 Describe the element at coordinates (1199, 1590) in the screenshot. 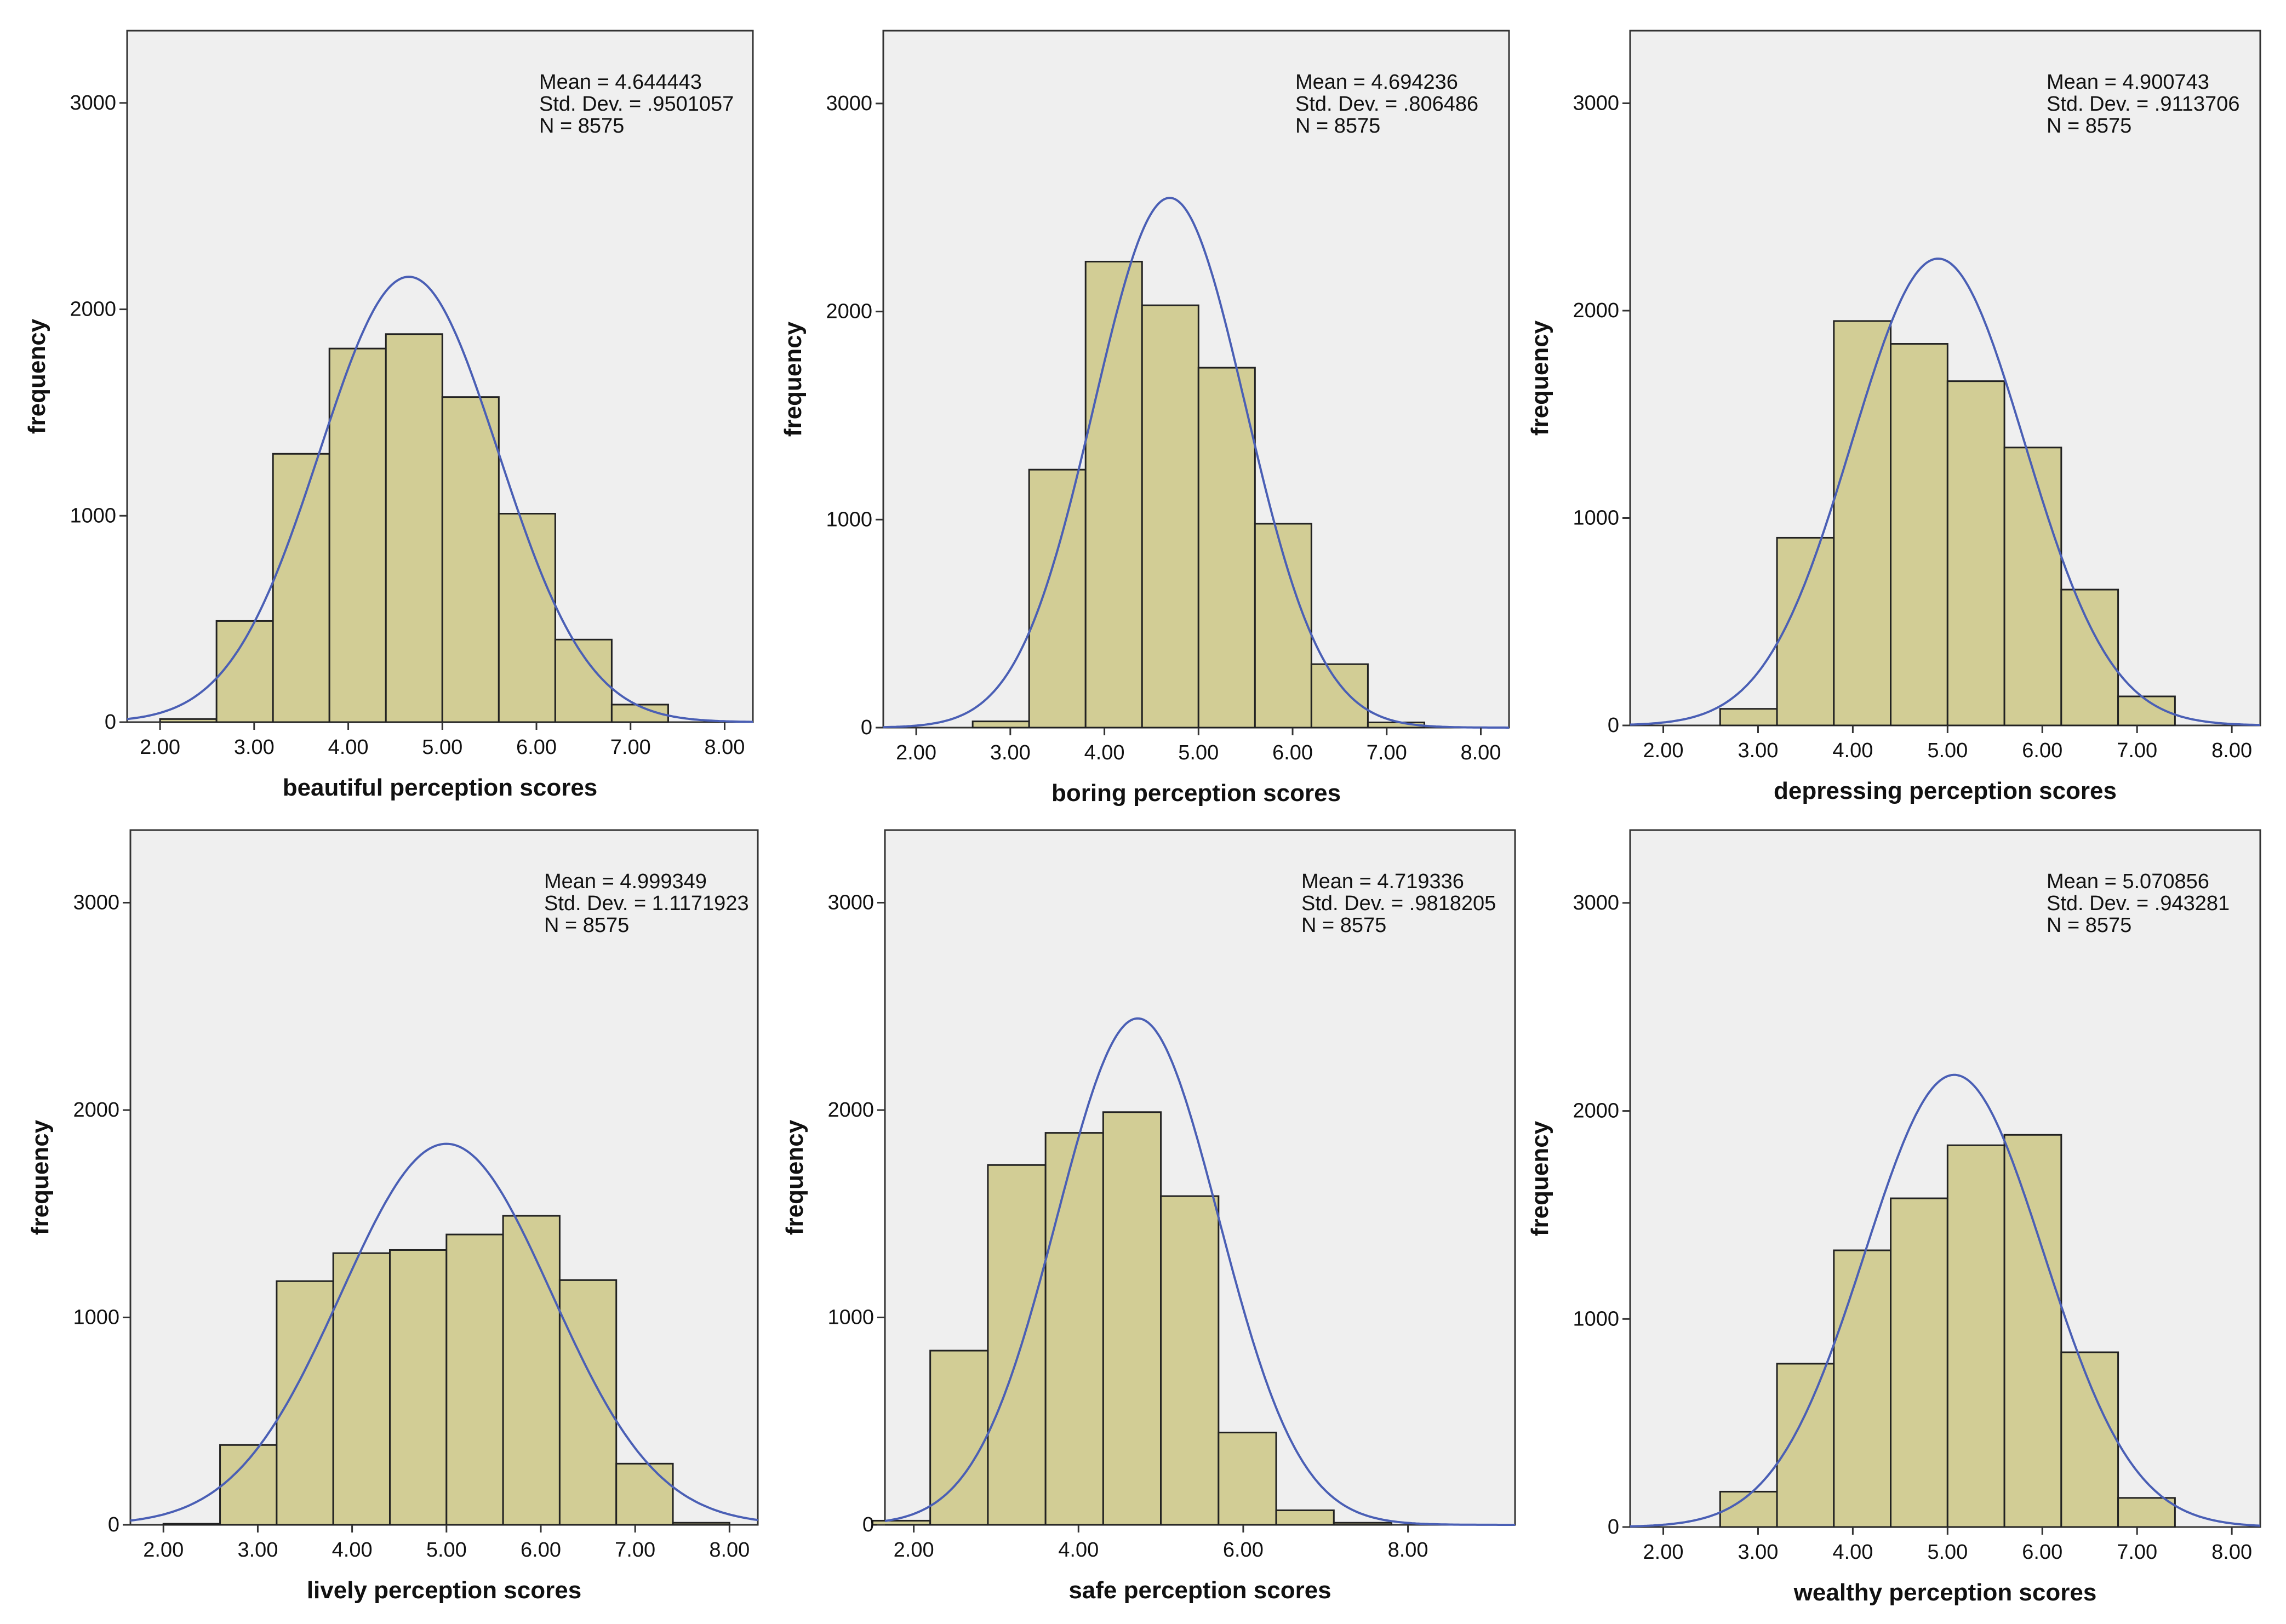

I see `x-axis-label: safe perception scores` at that location.